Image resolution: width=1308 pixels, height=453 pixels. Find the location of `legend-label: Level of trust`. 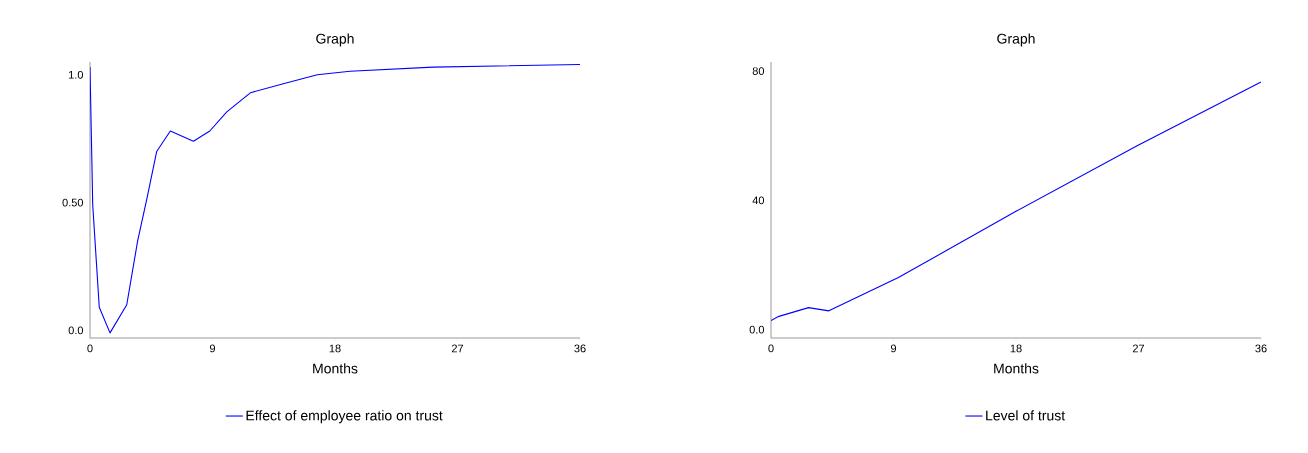

legend-label: Level of trust is located at coordinates (1026, 415).